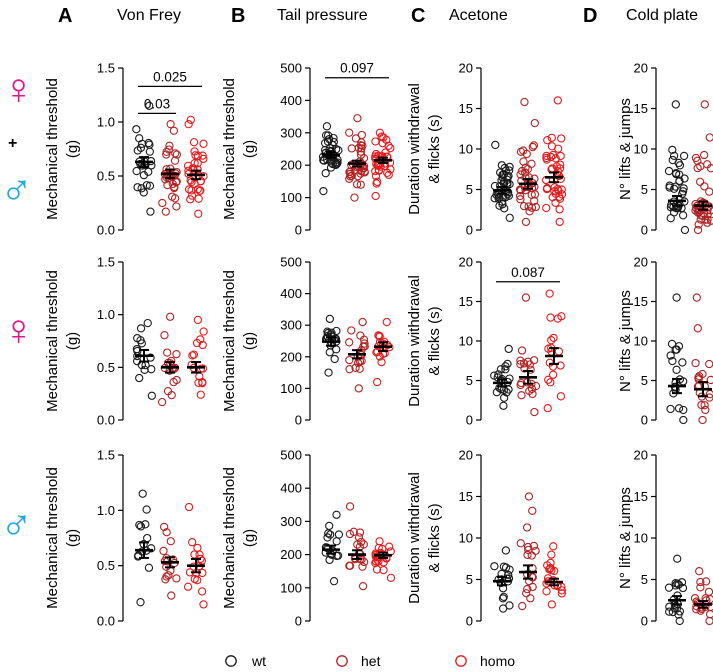 The height and width of the screenshot is (672, 713). Describe the element at coordinates (308, 538) in the screenshot. I see `chart-B3: 0 100 200 300 400 500 Mechanical threshold (g)` at that location.